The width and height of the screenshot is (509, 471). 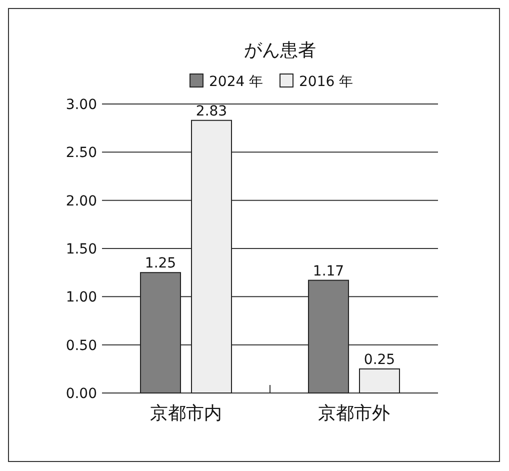 I want to click on y-tick-label: 2.50, so click(x=81, y=153).